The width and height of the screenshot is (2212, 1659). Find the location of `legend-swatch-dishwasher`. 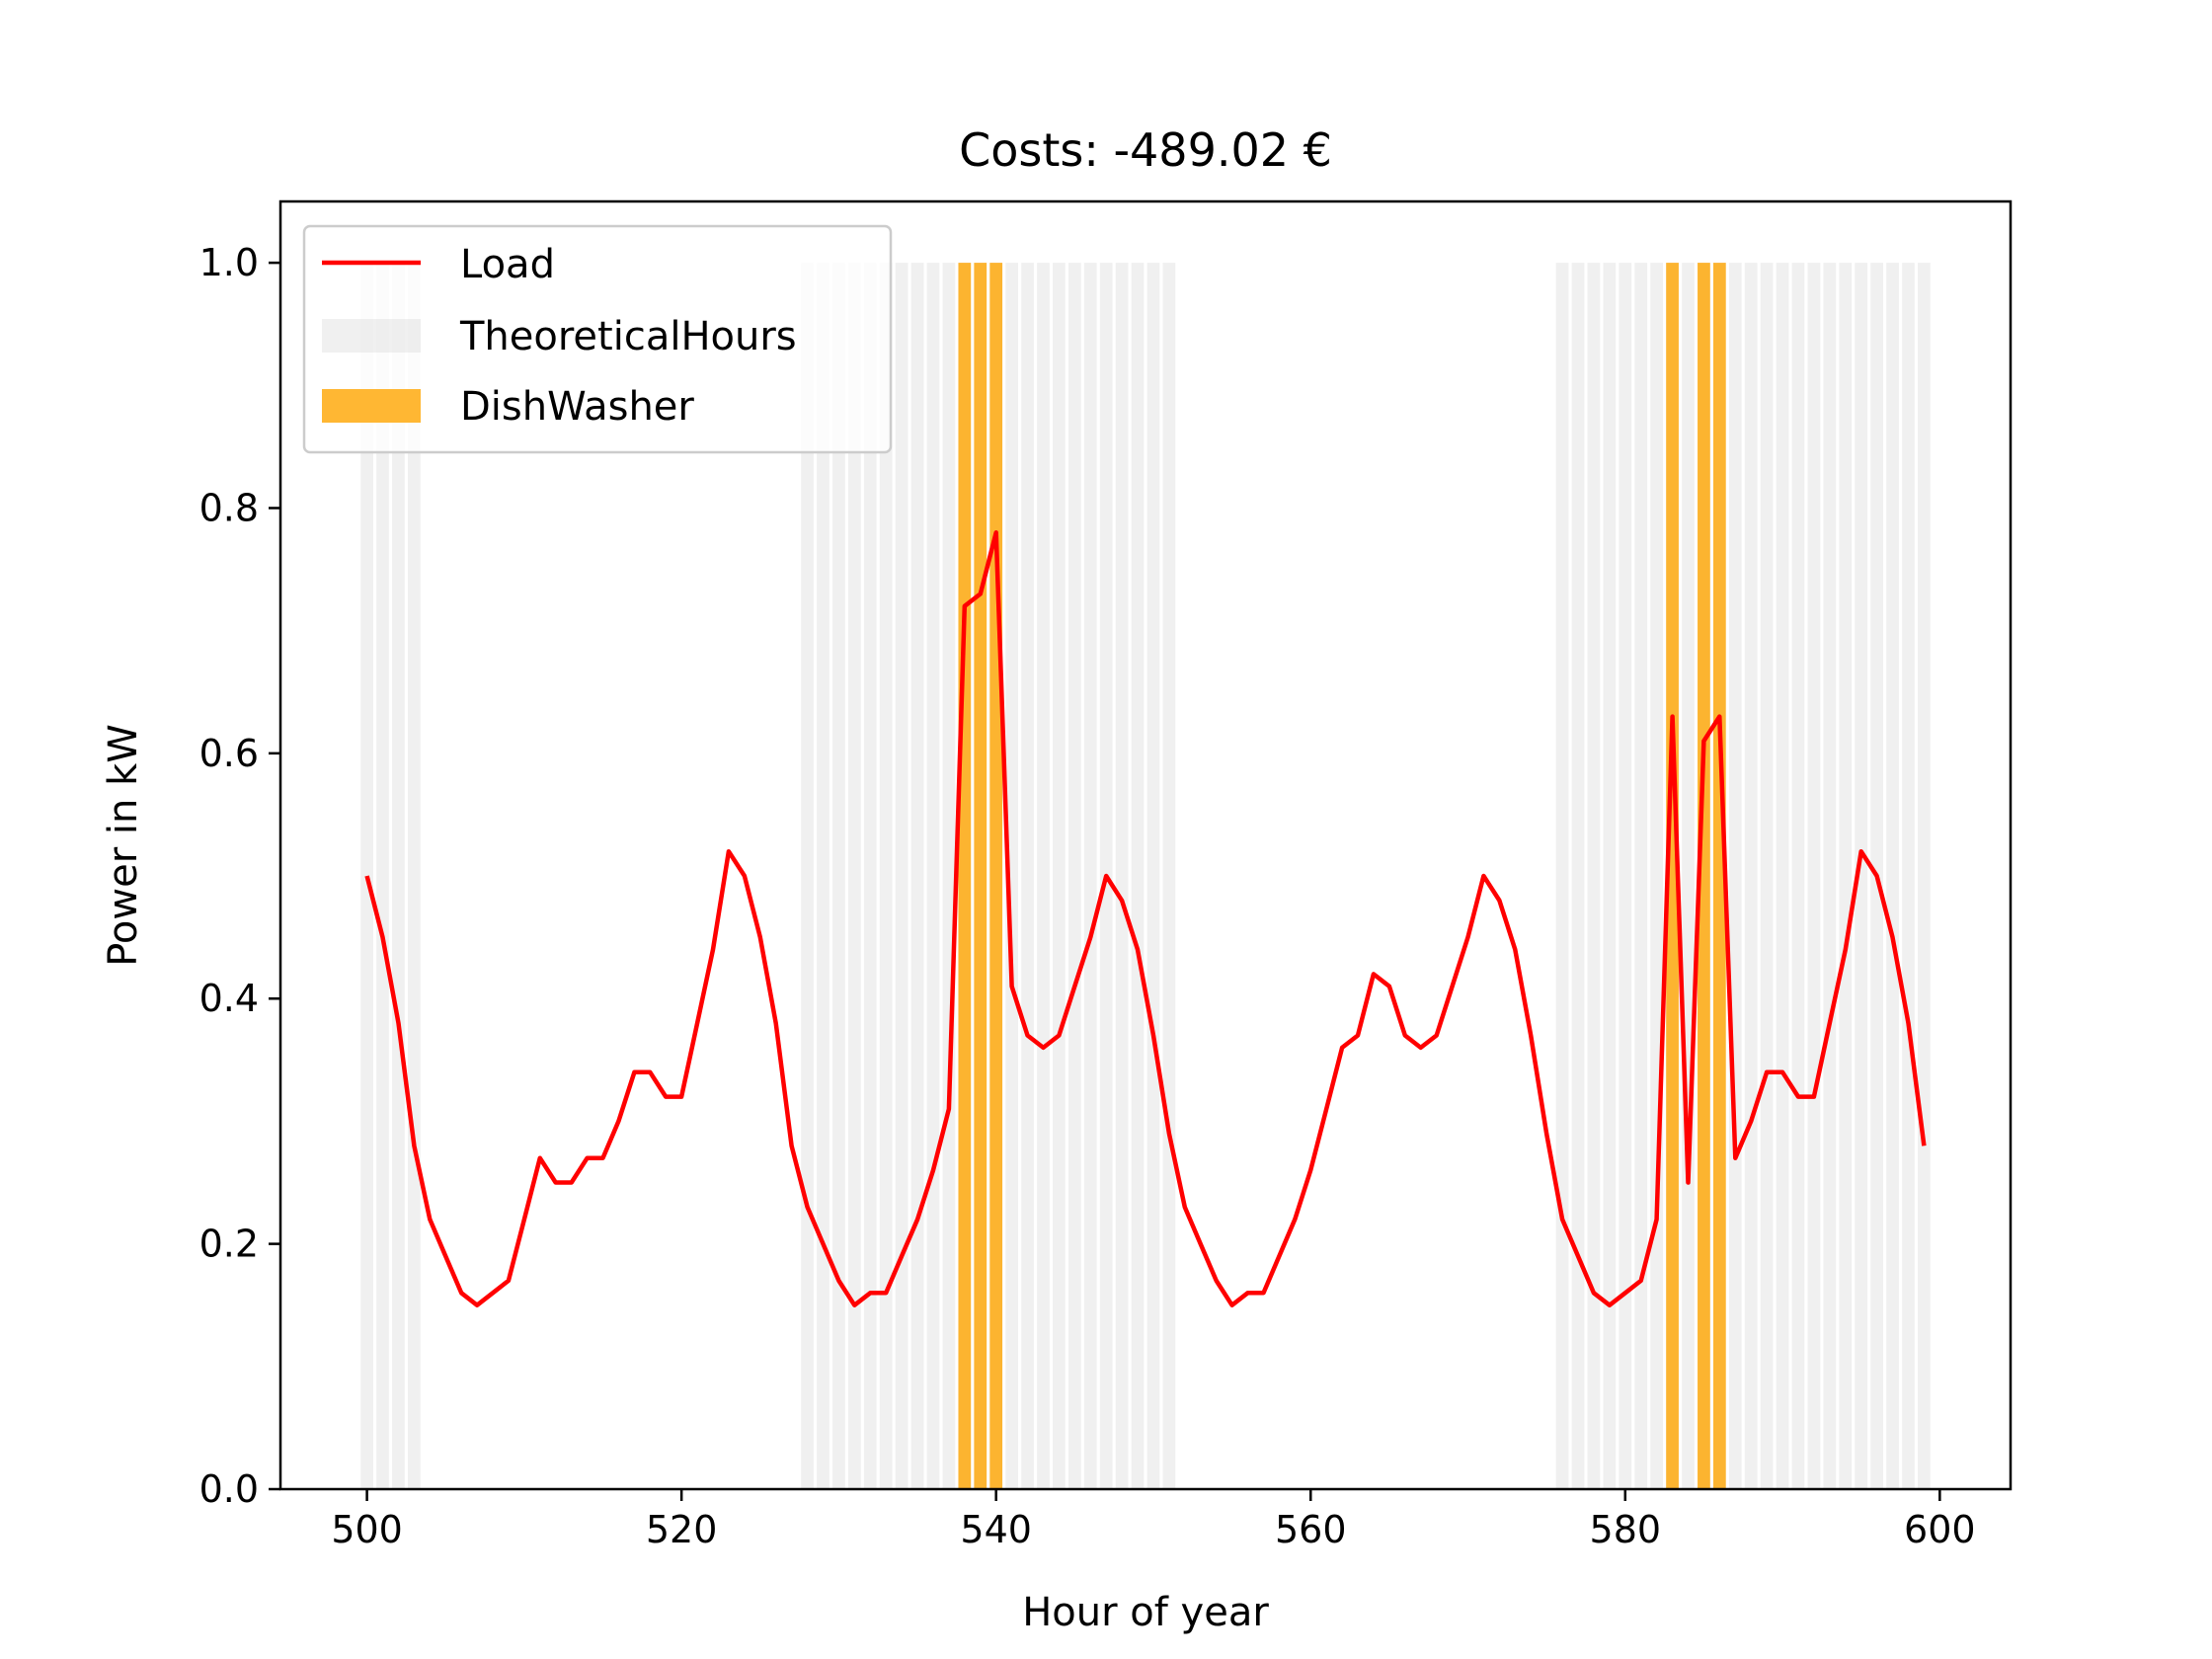

legend-swatch-dishwasher is located at coordinates (372, 406).